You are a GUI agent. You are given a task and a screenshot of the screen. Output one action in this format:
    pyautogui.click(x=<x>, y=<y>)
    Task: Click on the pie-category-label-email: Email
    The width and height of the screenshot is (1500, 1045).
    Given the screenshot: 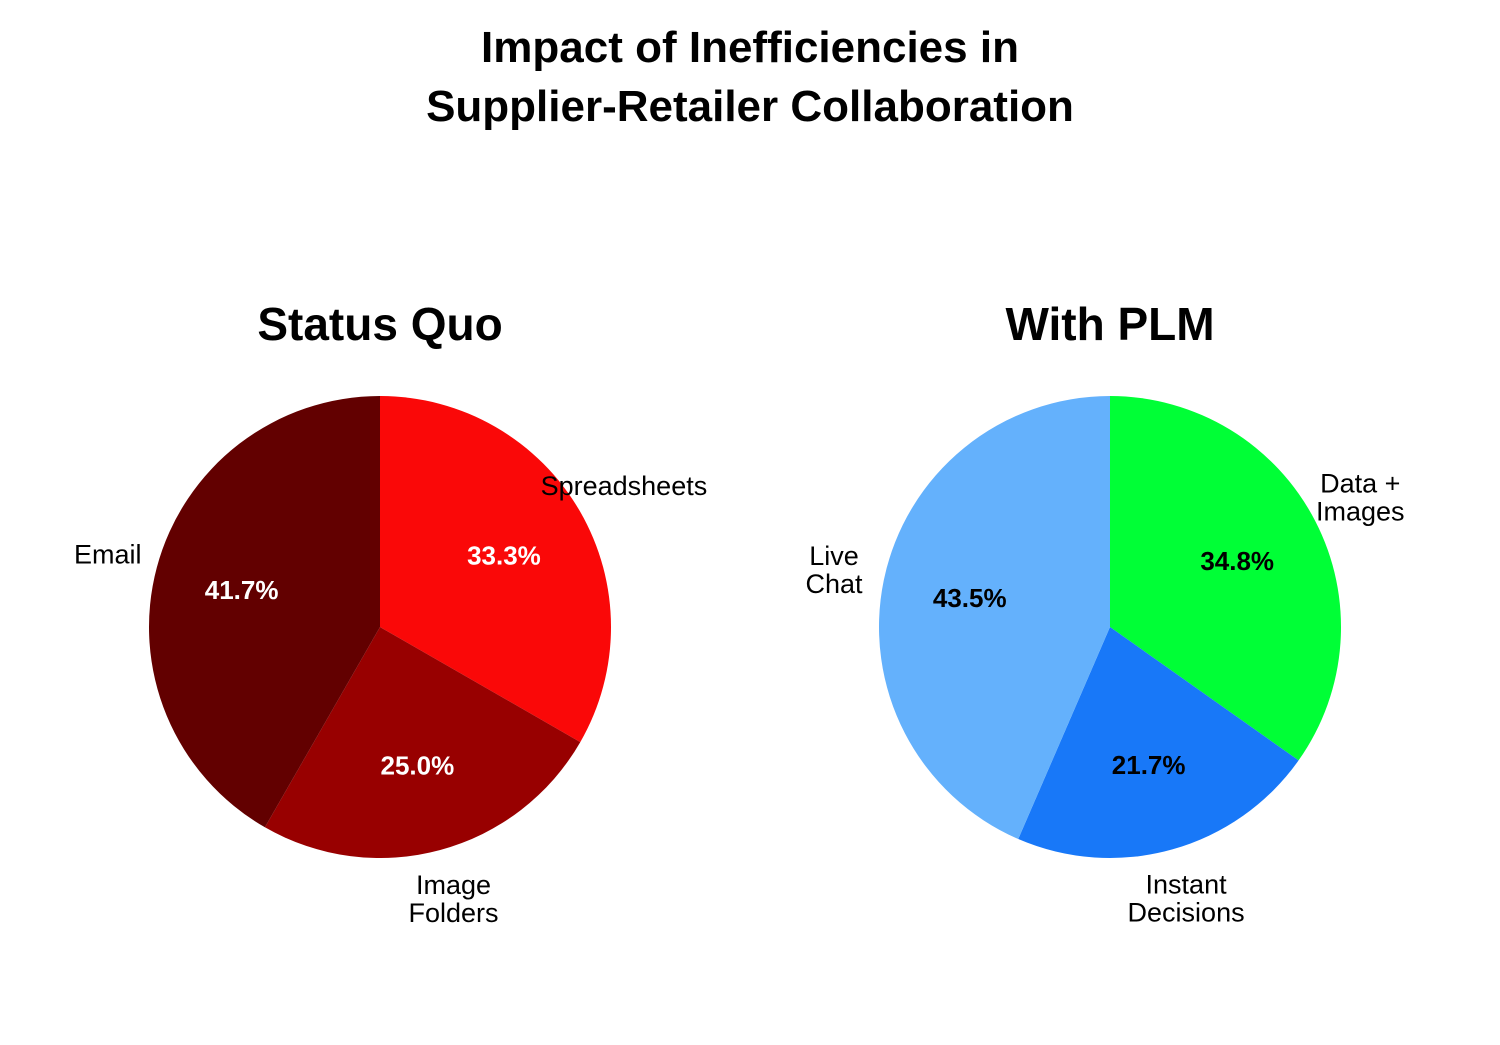 What is the action you would take?
    pyautogui.click(x=108, y=554)
    